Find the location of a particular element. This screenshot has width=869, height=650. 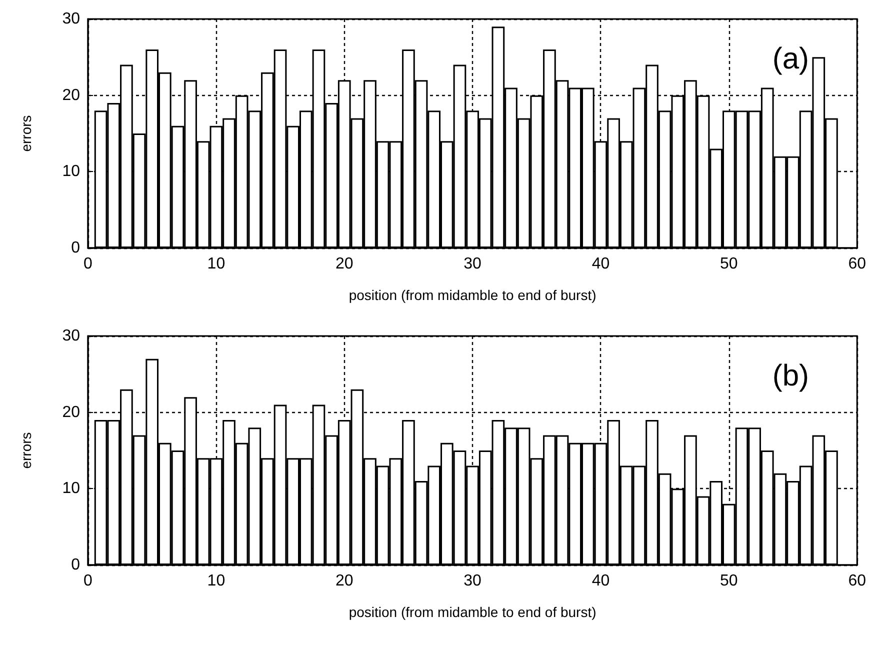

annotation: (b) is located at coordinates (791, 376).